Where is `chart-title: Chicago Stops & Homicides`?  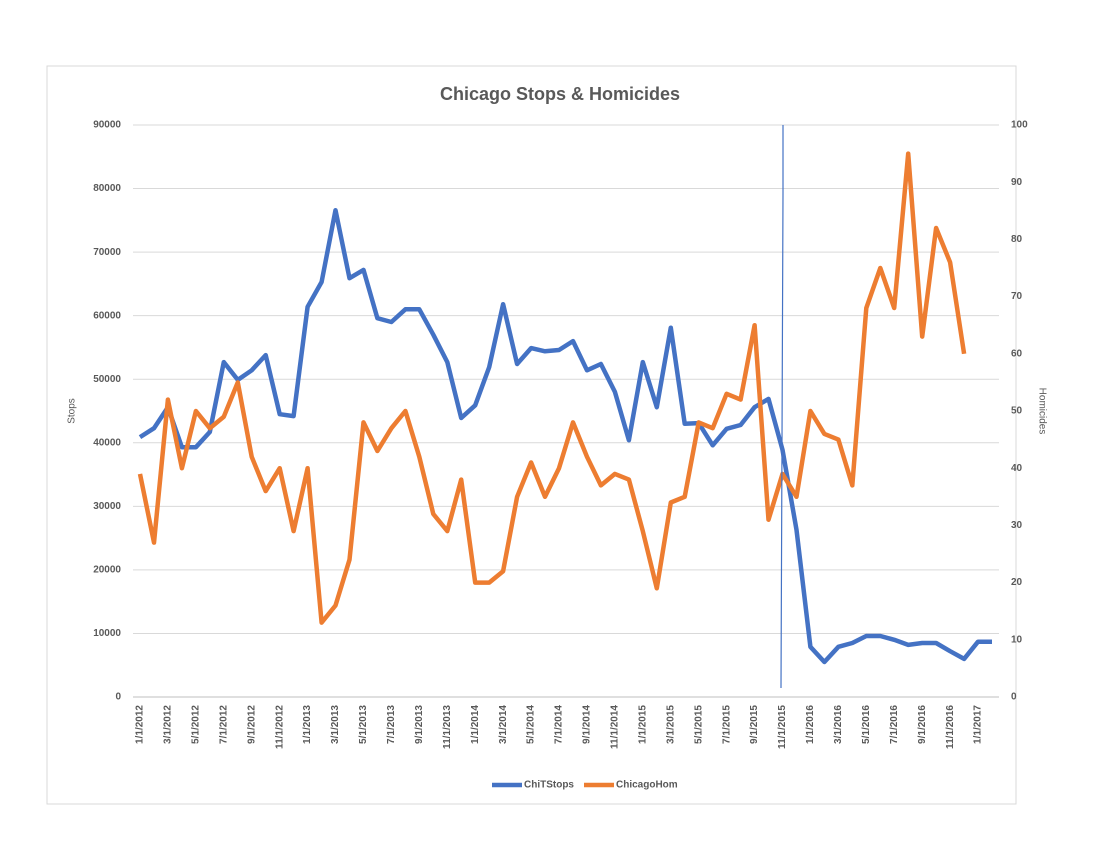 chart-title: Chicago Stops & Homicides is located at coordinates (560, 94).